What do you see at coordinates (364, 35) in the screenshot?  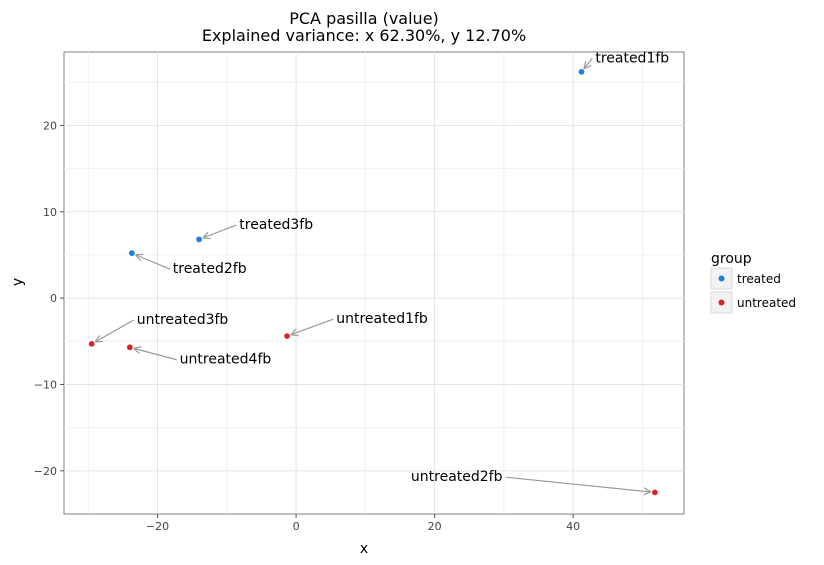 I see `chart-subtitle: Explained variance: x 62.30%, y 12.70%` at bounding box center [364, 35].